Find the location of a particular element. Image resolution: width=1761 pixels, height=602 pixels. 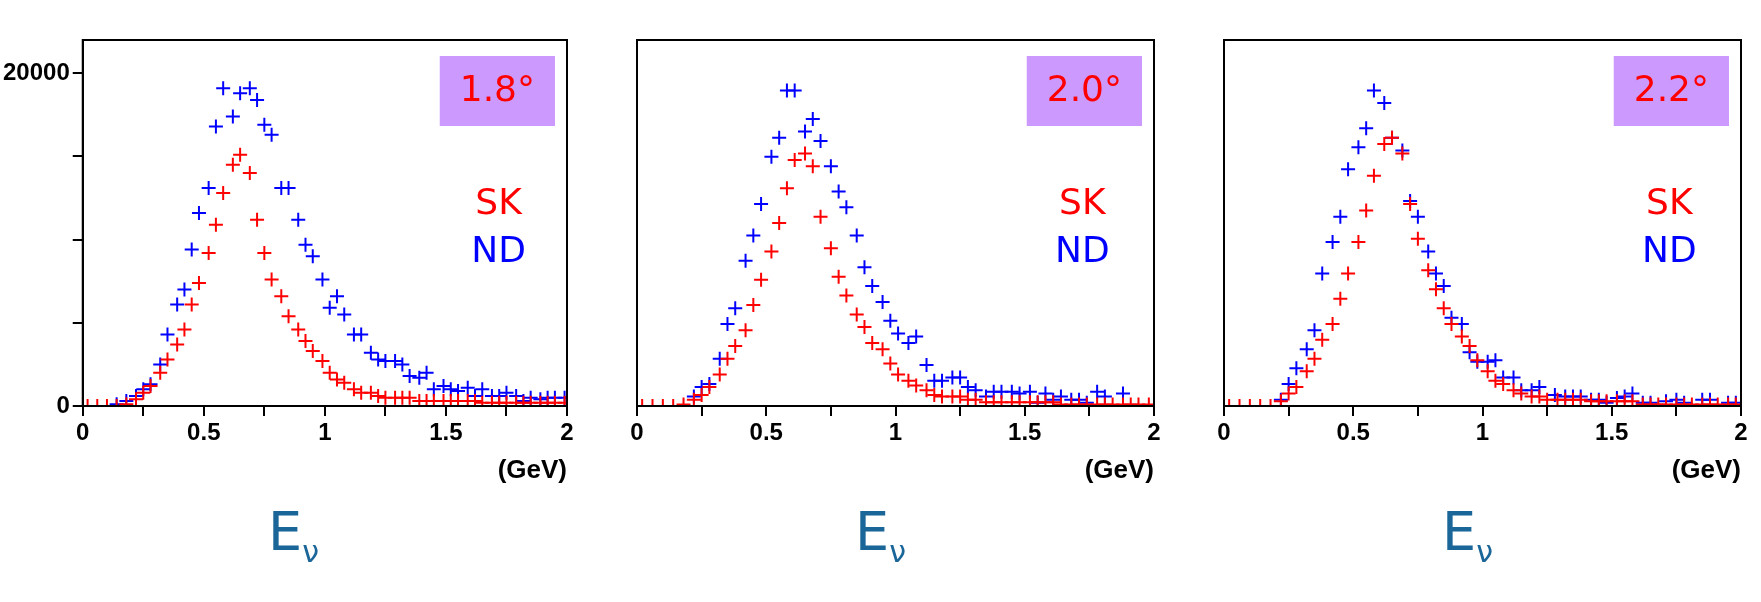

y-tick-label: 20000 is located at coordinates (36, 71).